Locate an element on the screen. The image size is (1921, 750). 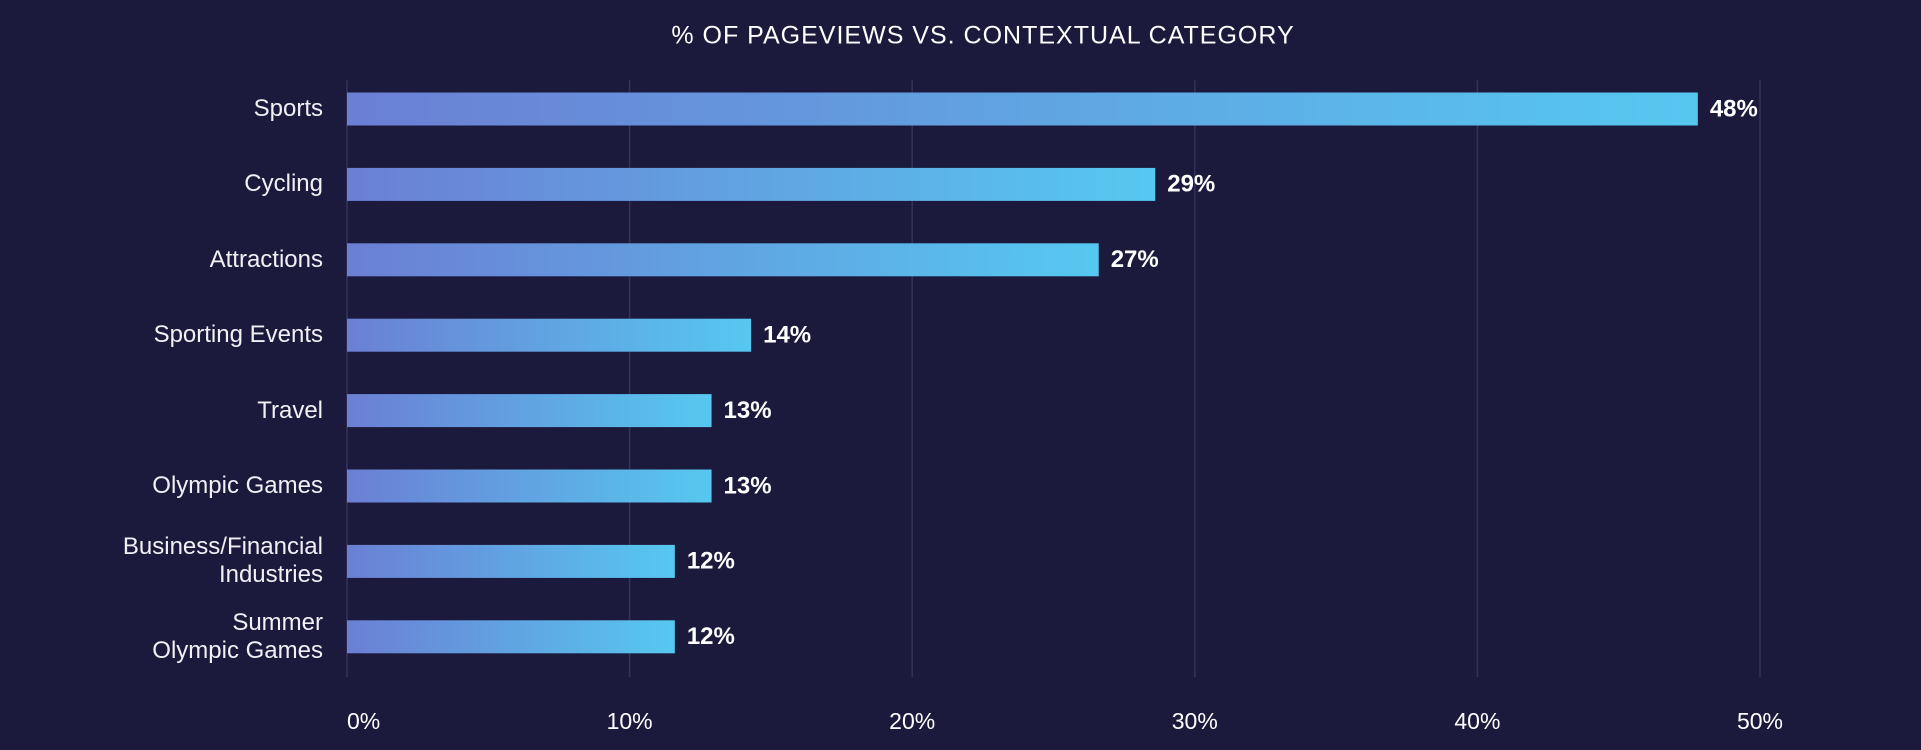
x-tick-label: 50% is located at coordinates (1760, 721).